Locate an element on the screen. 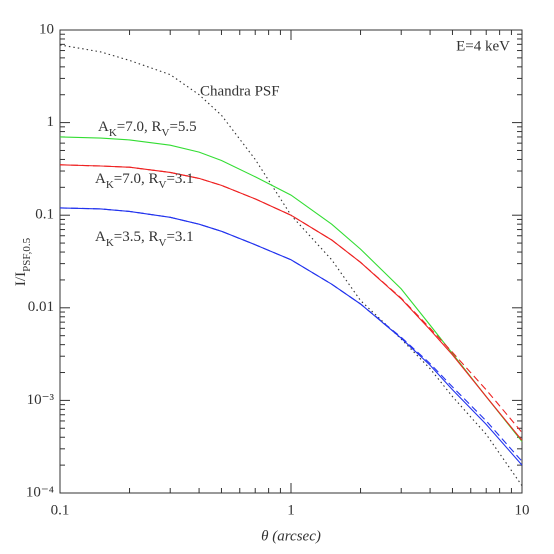 This screenshot has height=554, width=554. series-label: AK=3.5, RV=3.1 is located at coordinates (144, 238).